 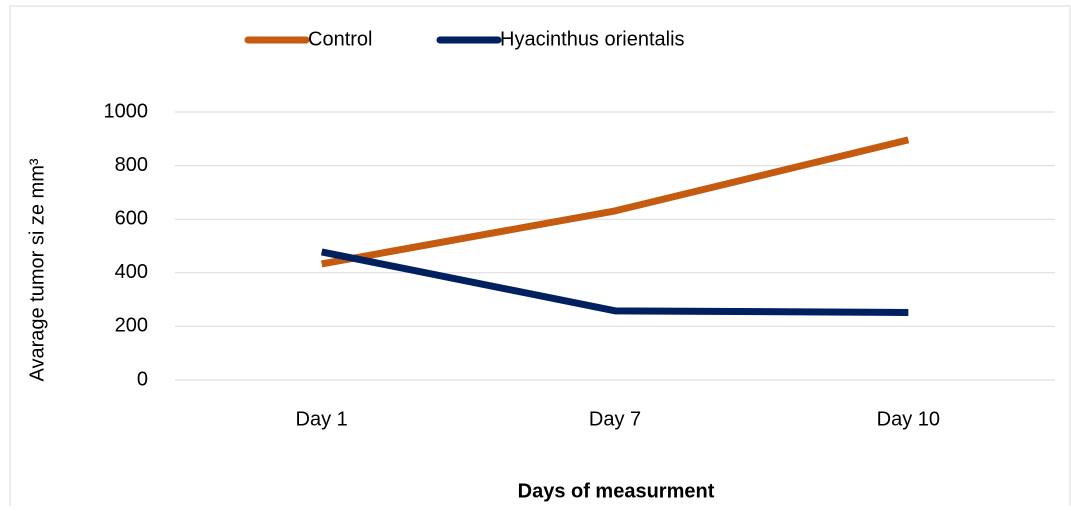 I want to click on y-tick-label: 800, so click(x=131, y=165).